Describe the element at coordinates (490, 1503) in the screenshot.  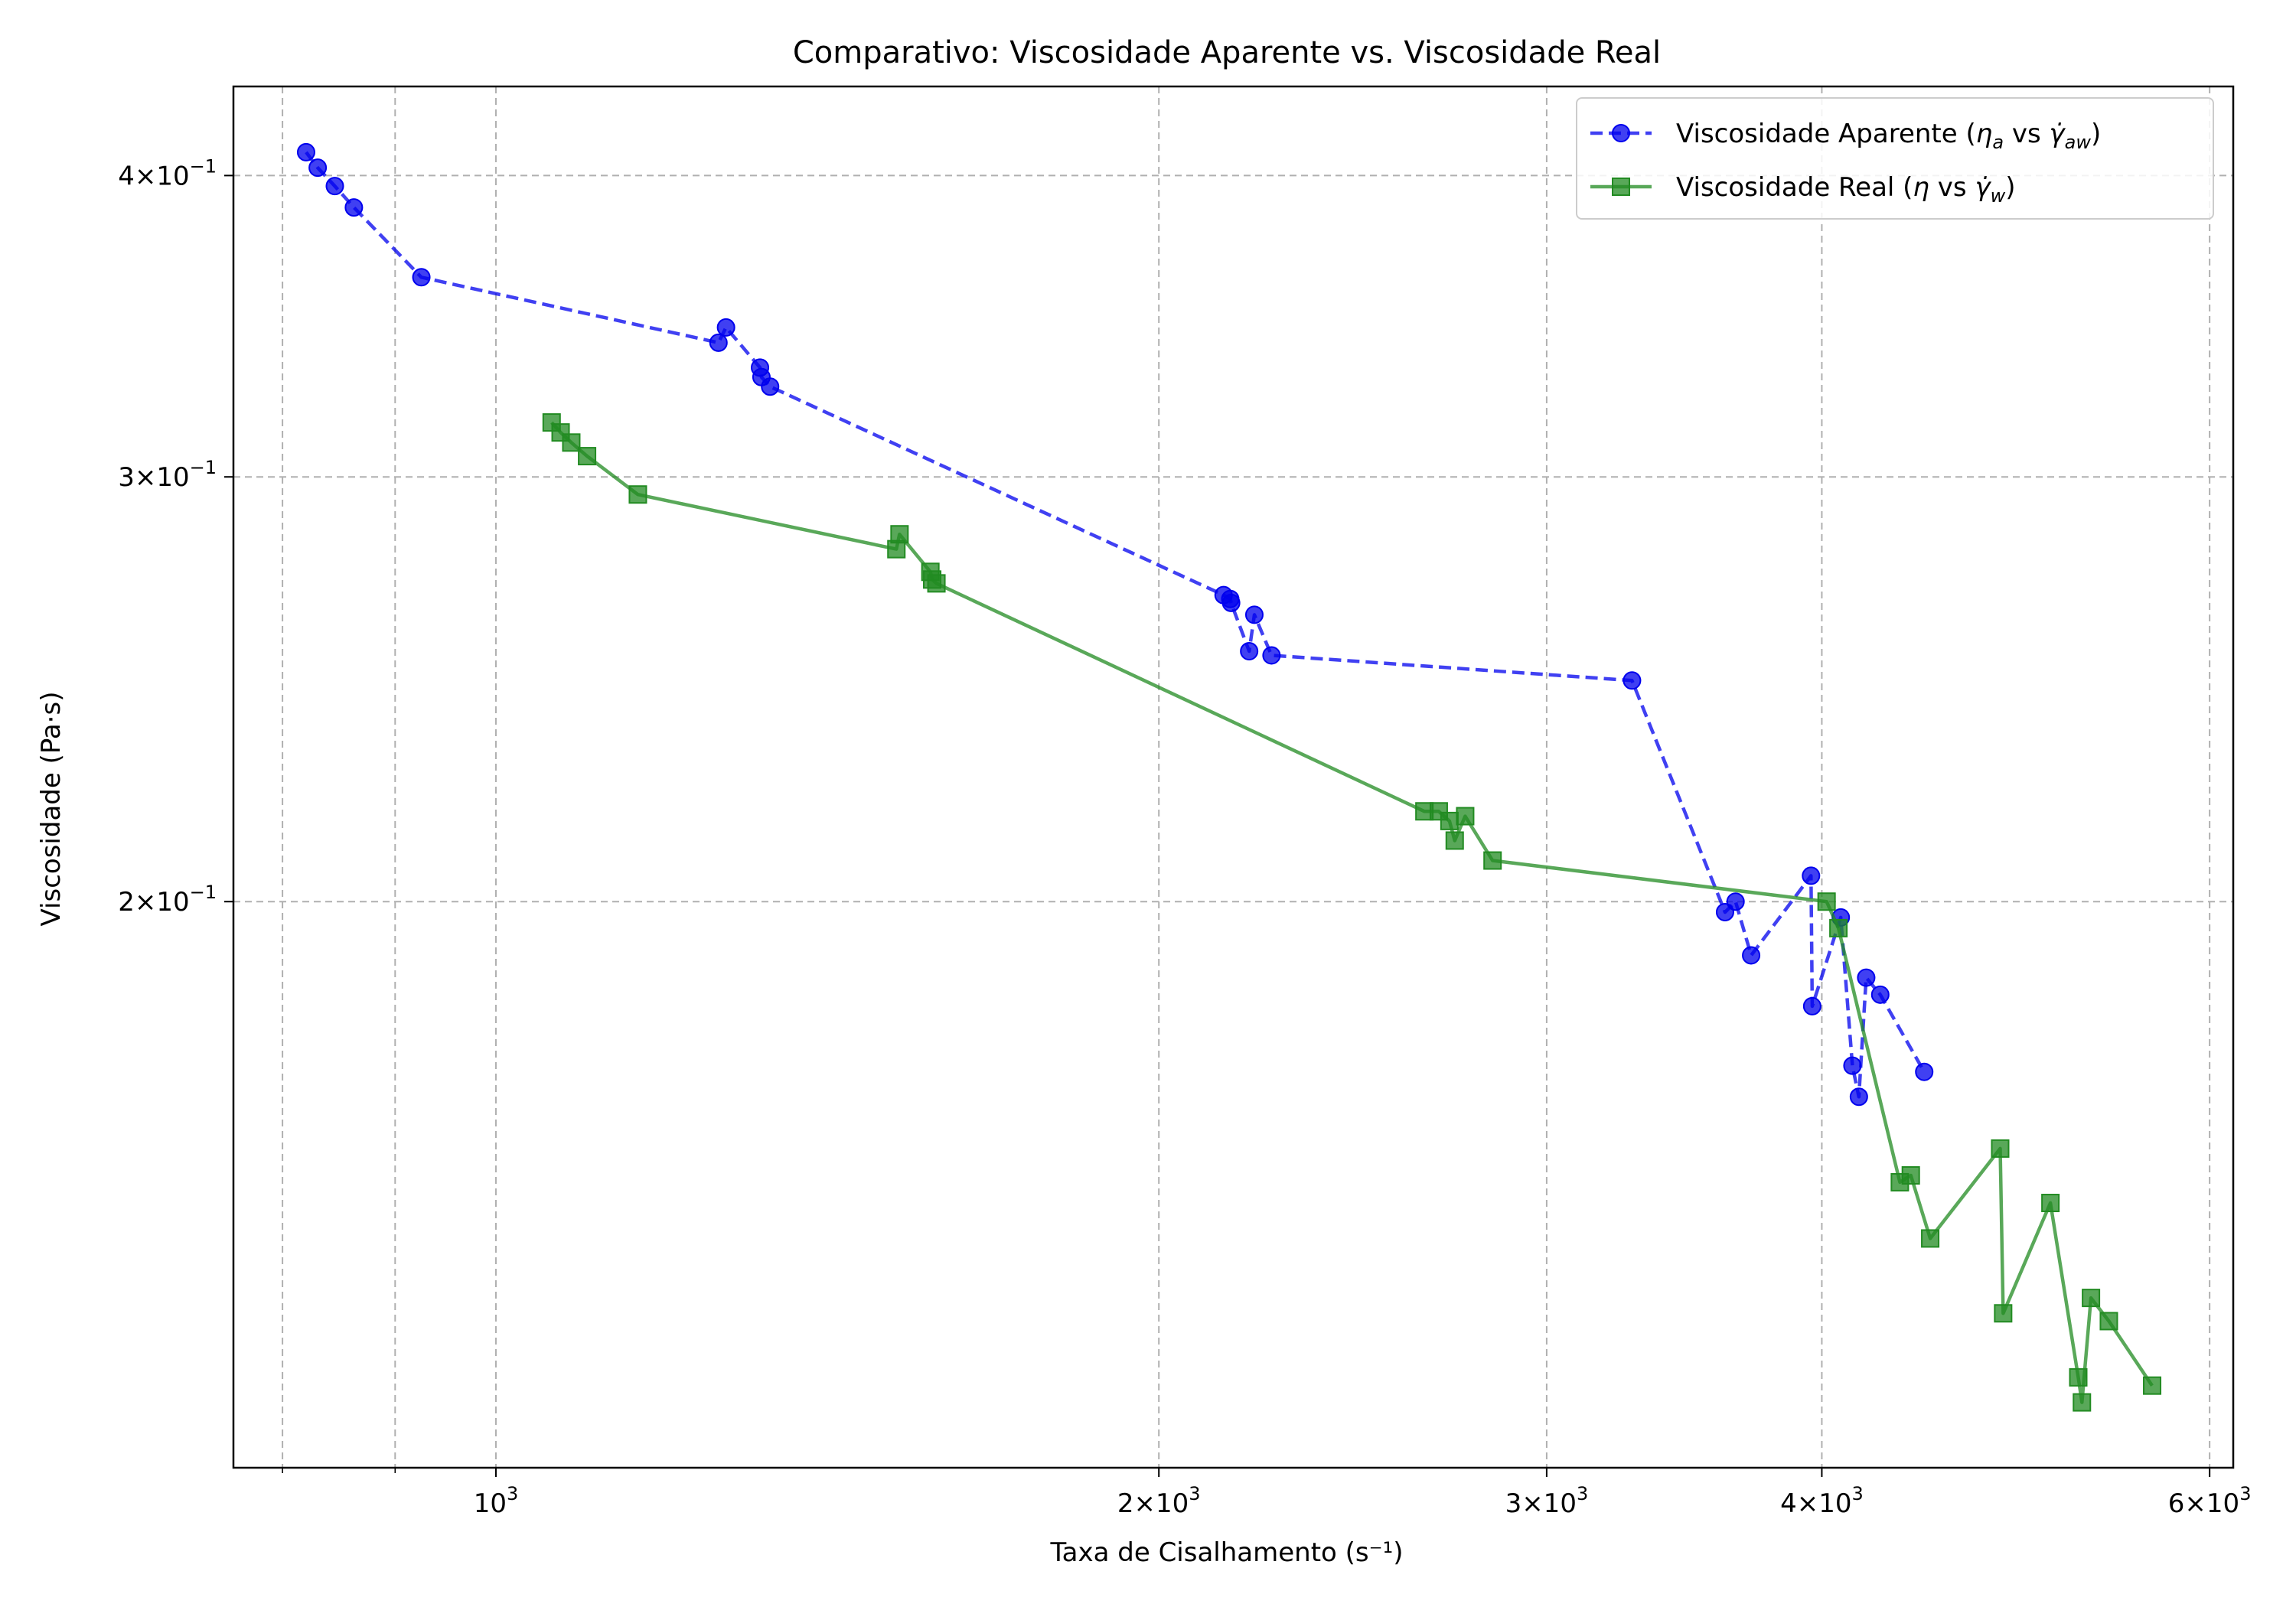
I see `x-tick-label-base-0: 10` at that location.